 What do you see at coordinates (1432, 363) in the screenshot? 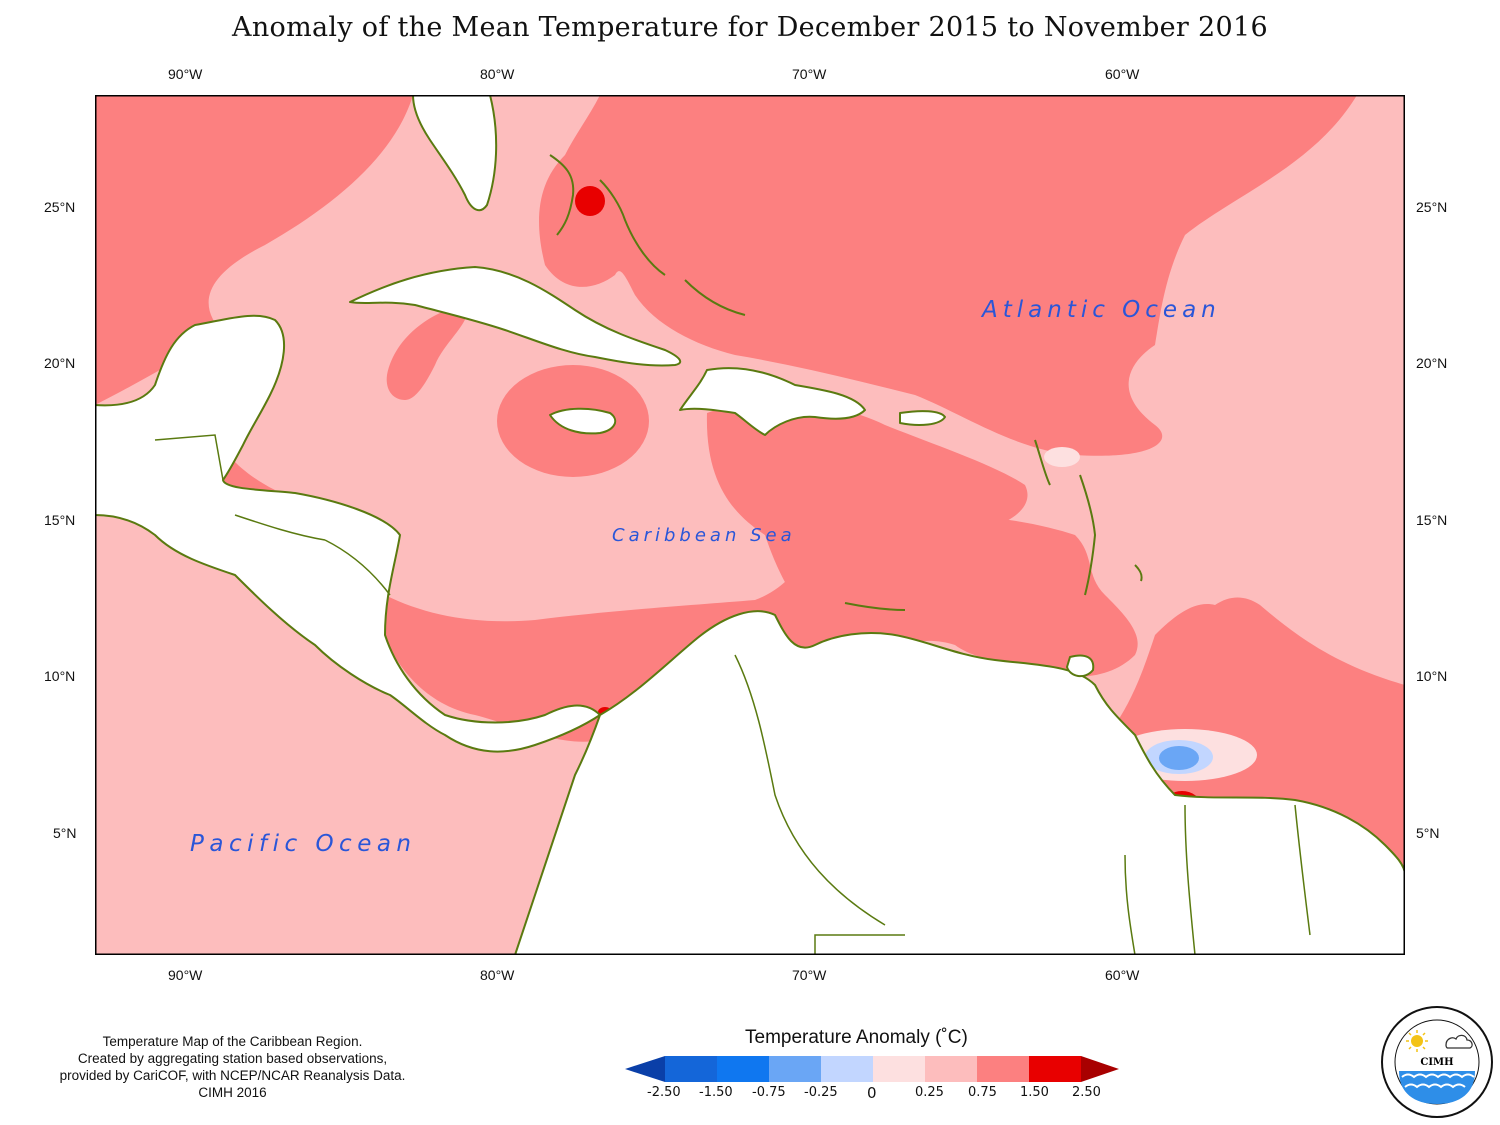
I see `y-tick-right-20n: 20°N` at bounding box center [1432, 363].